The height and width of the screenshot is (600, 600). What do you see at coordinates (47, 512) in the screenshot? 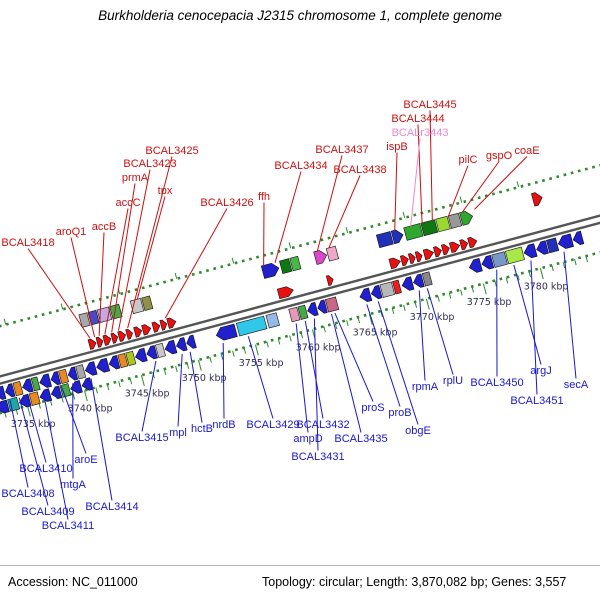
I see `gene-label-reverse: BCAL3409` at bounding box center [47, 512].